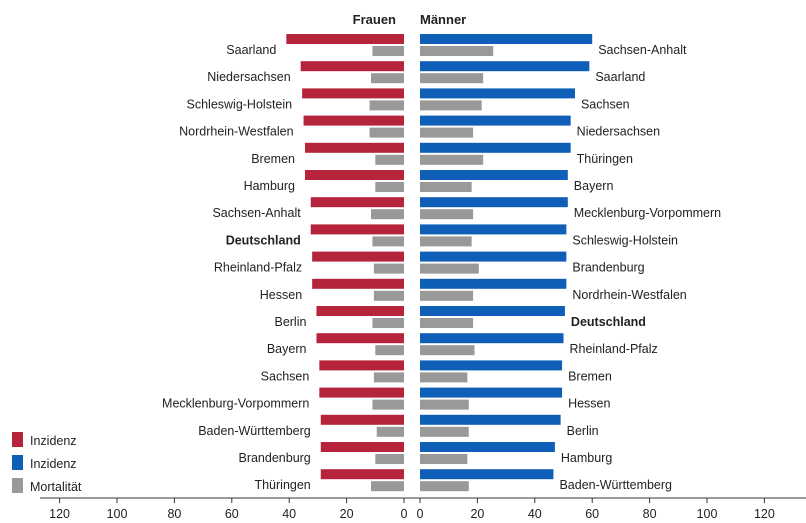 Image resolution: width=806 pixels, height=523 pixels. What do you see at coordinates (451, 105) in the screenshot?
I see `bar-manner-mortalitat-sachsen` at bounding box center [451, 105].